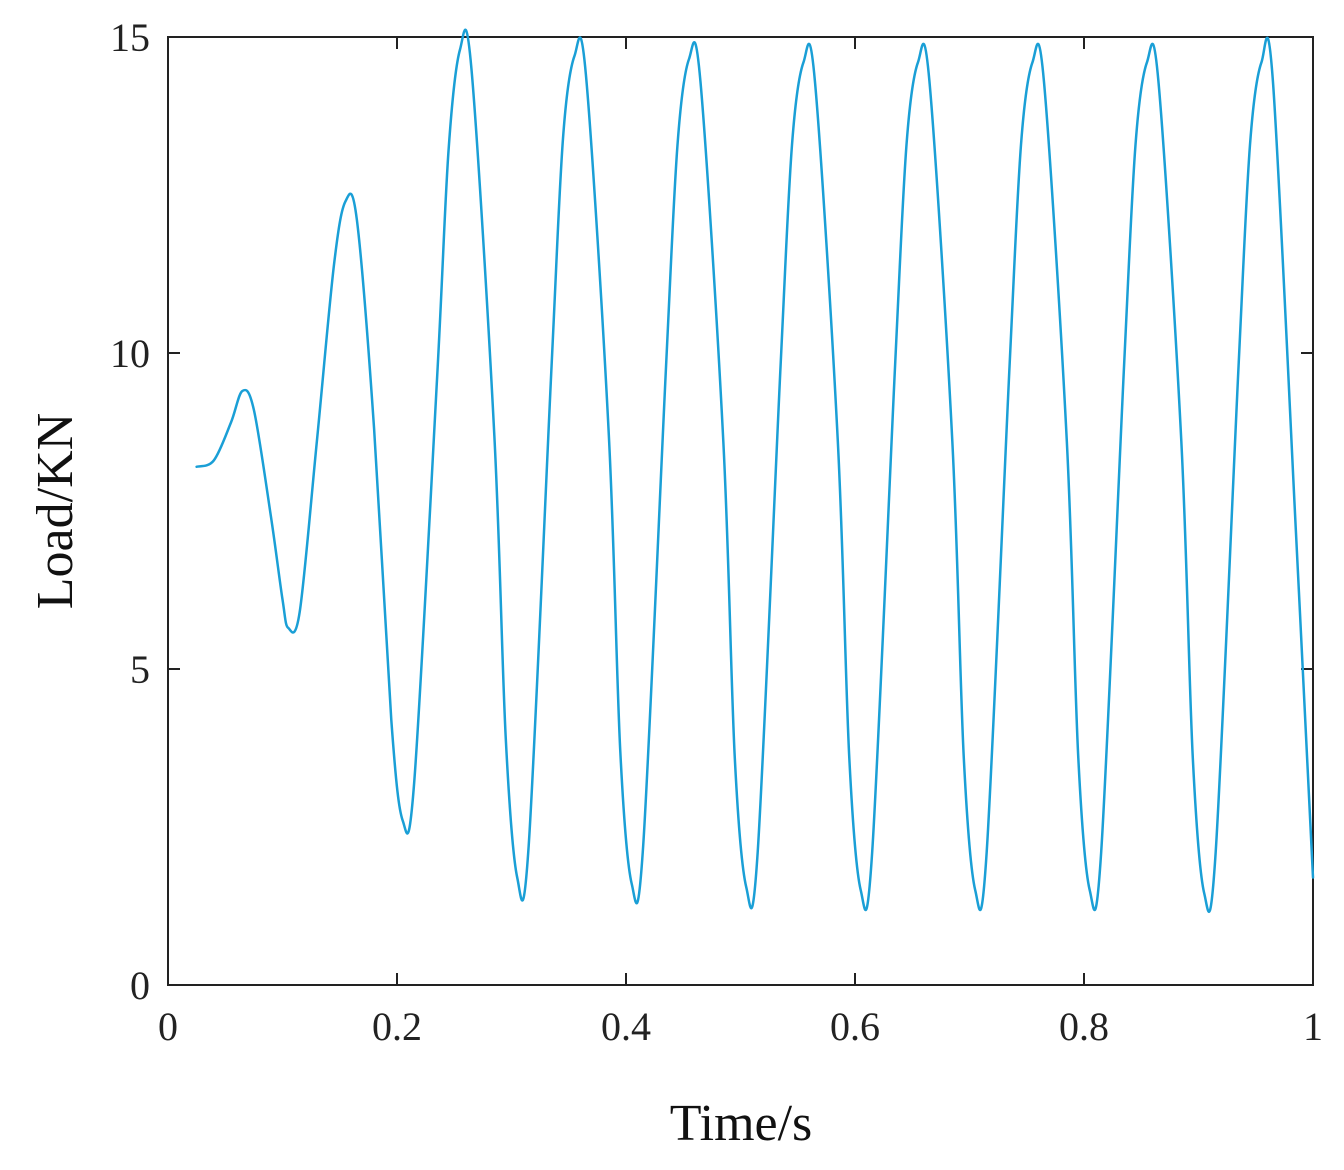 The height and width of the screenshot is (1170, 1344). Describe the element at coordinates (55, 511) in the screenshot. I see `y-axis-label: Load/KN` at that location.